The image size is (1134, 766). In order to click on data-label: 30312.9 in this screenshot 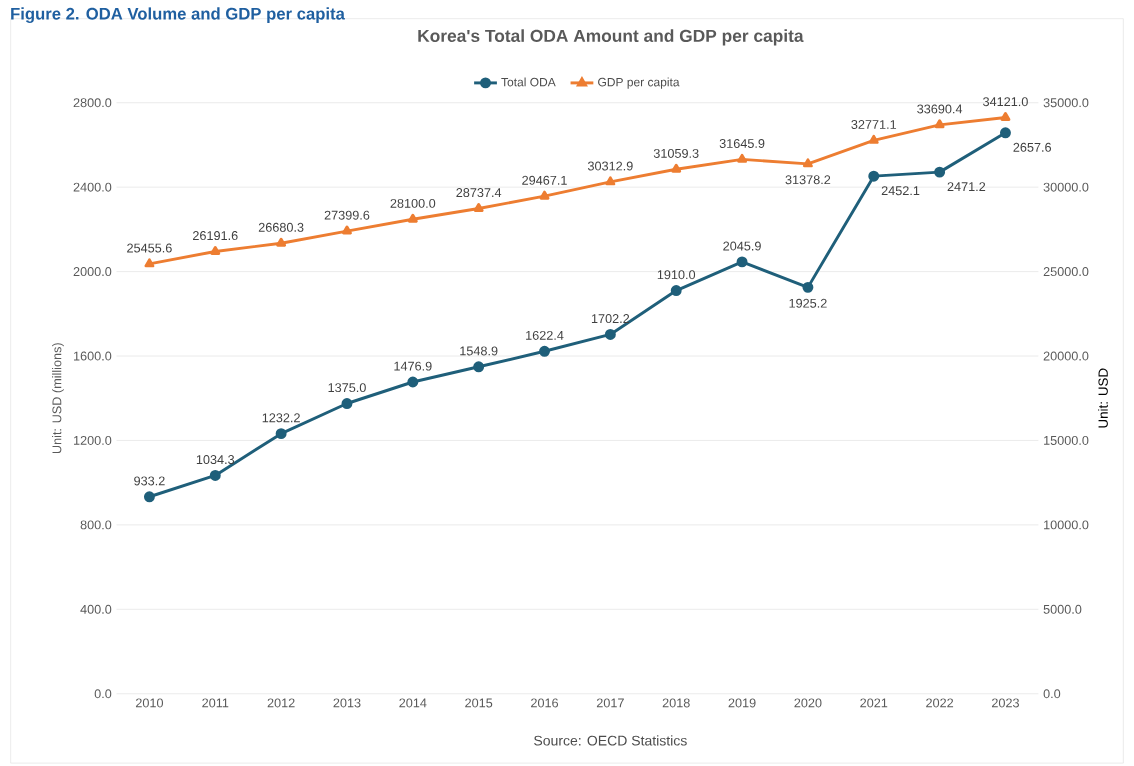, I will do `click(610, 166)`.